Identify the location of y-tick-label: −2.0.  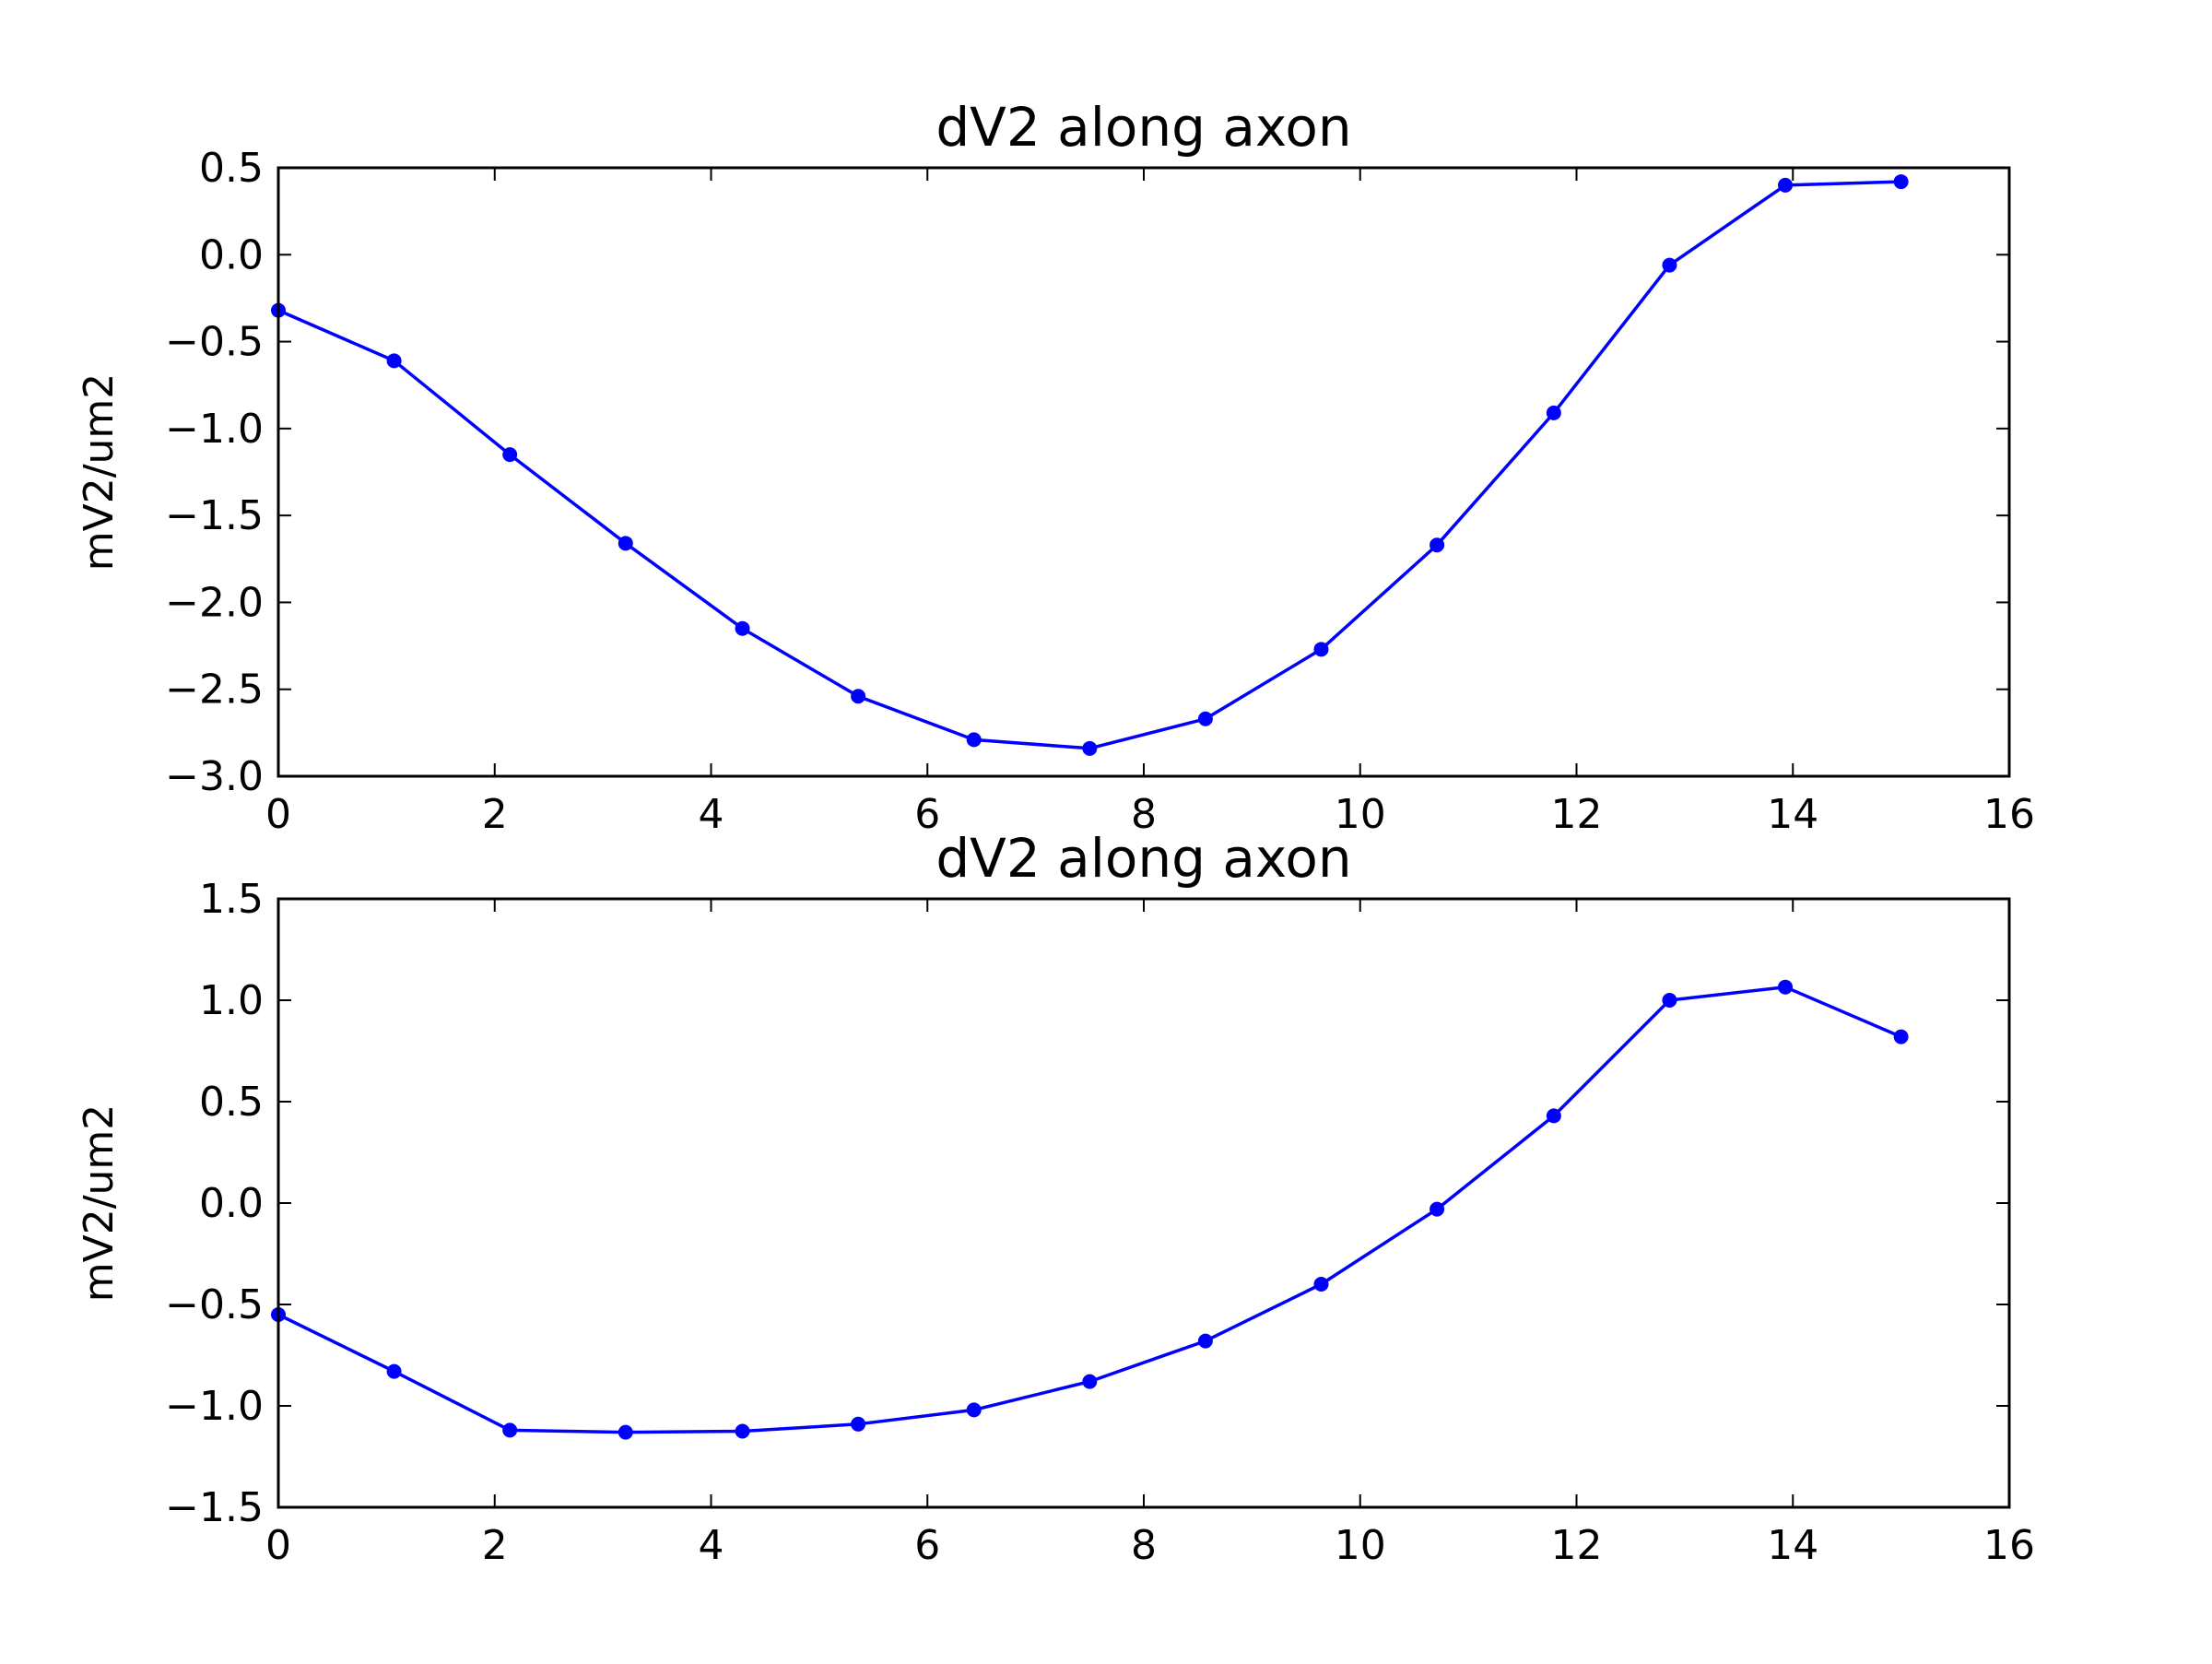
(214, 602).